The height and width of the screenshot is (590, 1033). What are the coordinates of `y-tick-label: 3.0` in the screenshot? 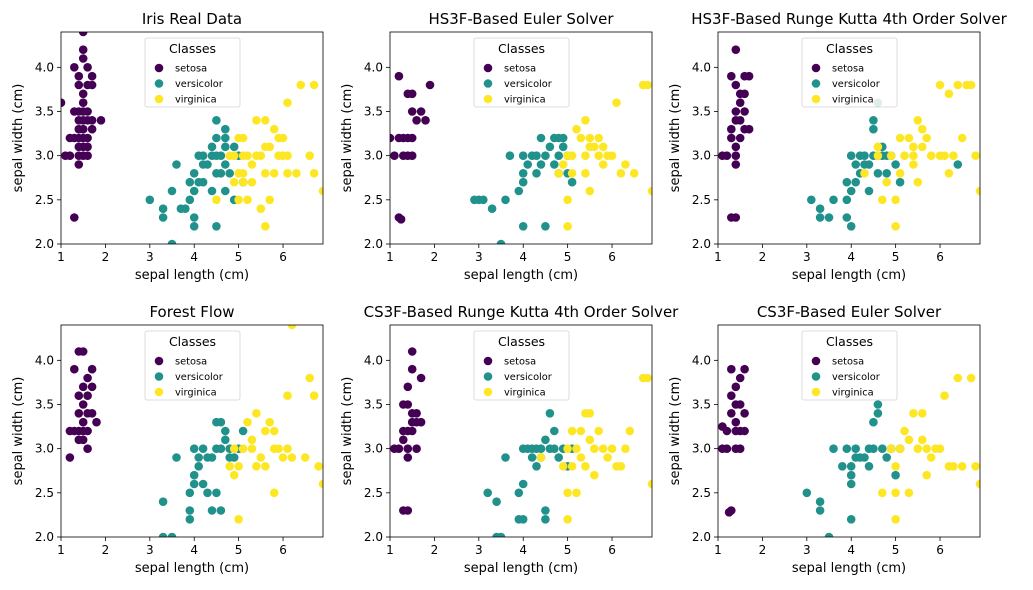 It's located at (44, 449).